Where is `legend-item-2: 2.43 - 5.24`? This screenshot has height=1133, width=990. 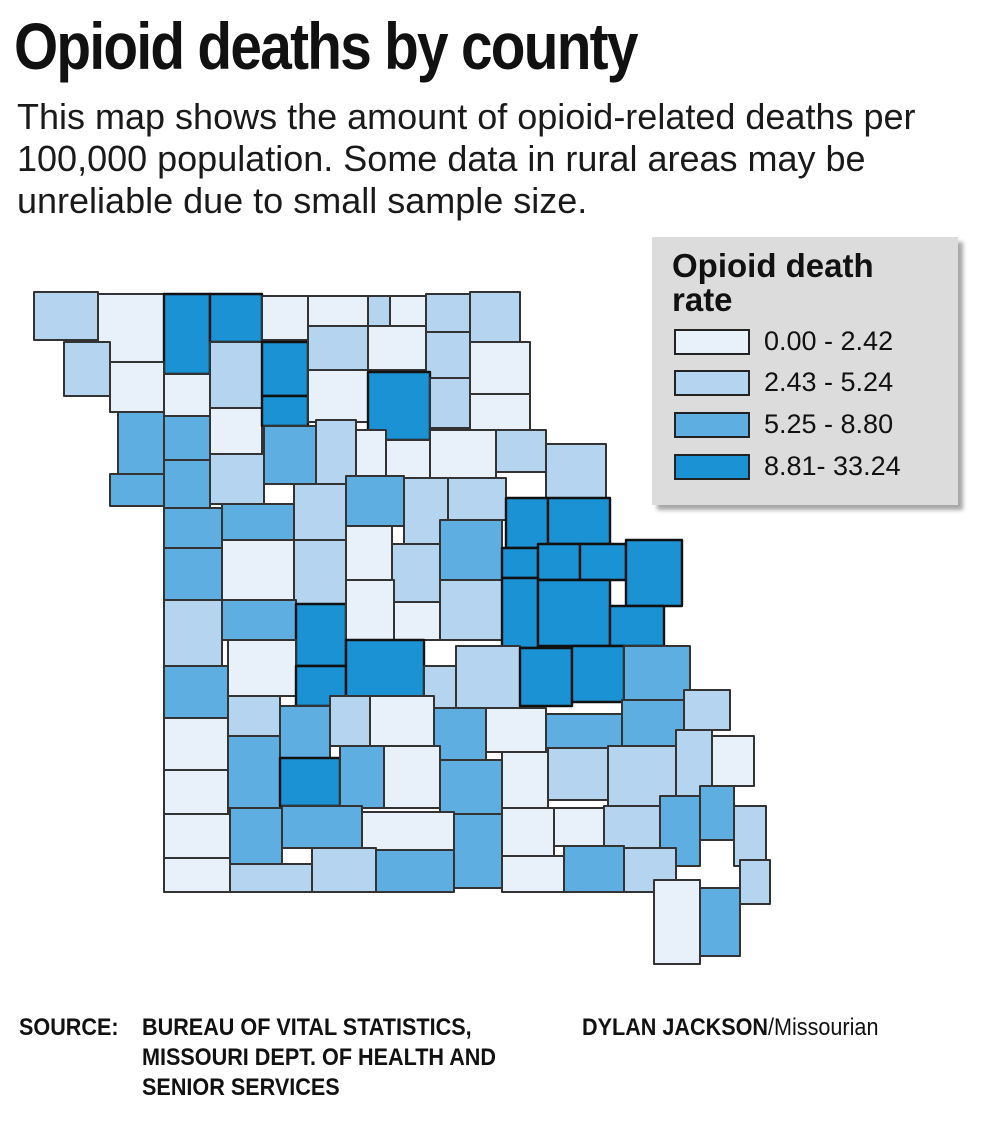 legend-item-2: 2.43 - 5.24 is located at coordinates (814, 383).